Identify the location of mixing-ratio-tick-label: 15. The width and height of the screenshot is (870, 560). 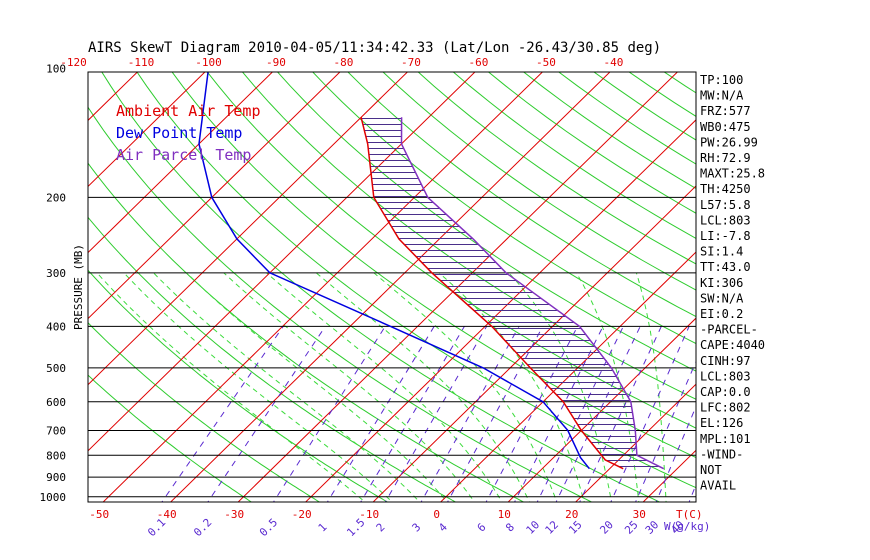
(575, 527).